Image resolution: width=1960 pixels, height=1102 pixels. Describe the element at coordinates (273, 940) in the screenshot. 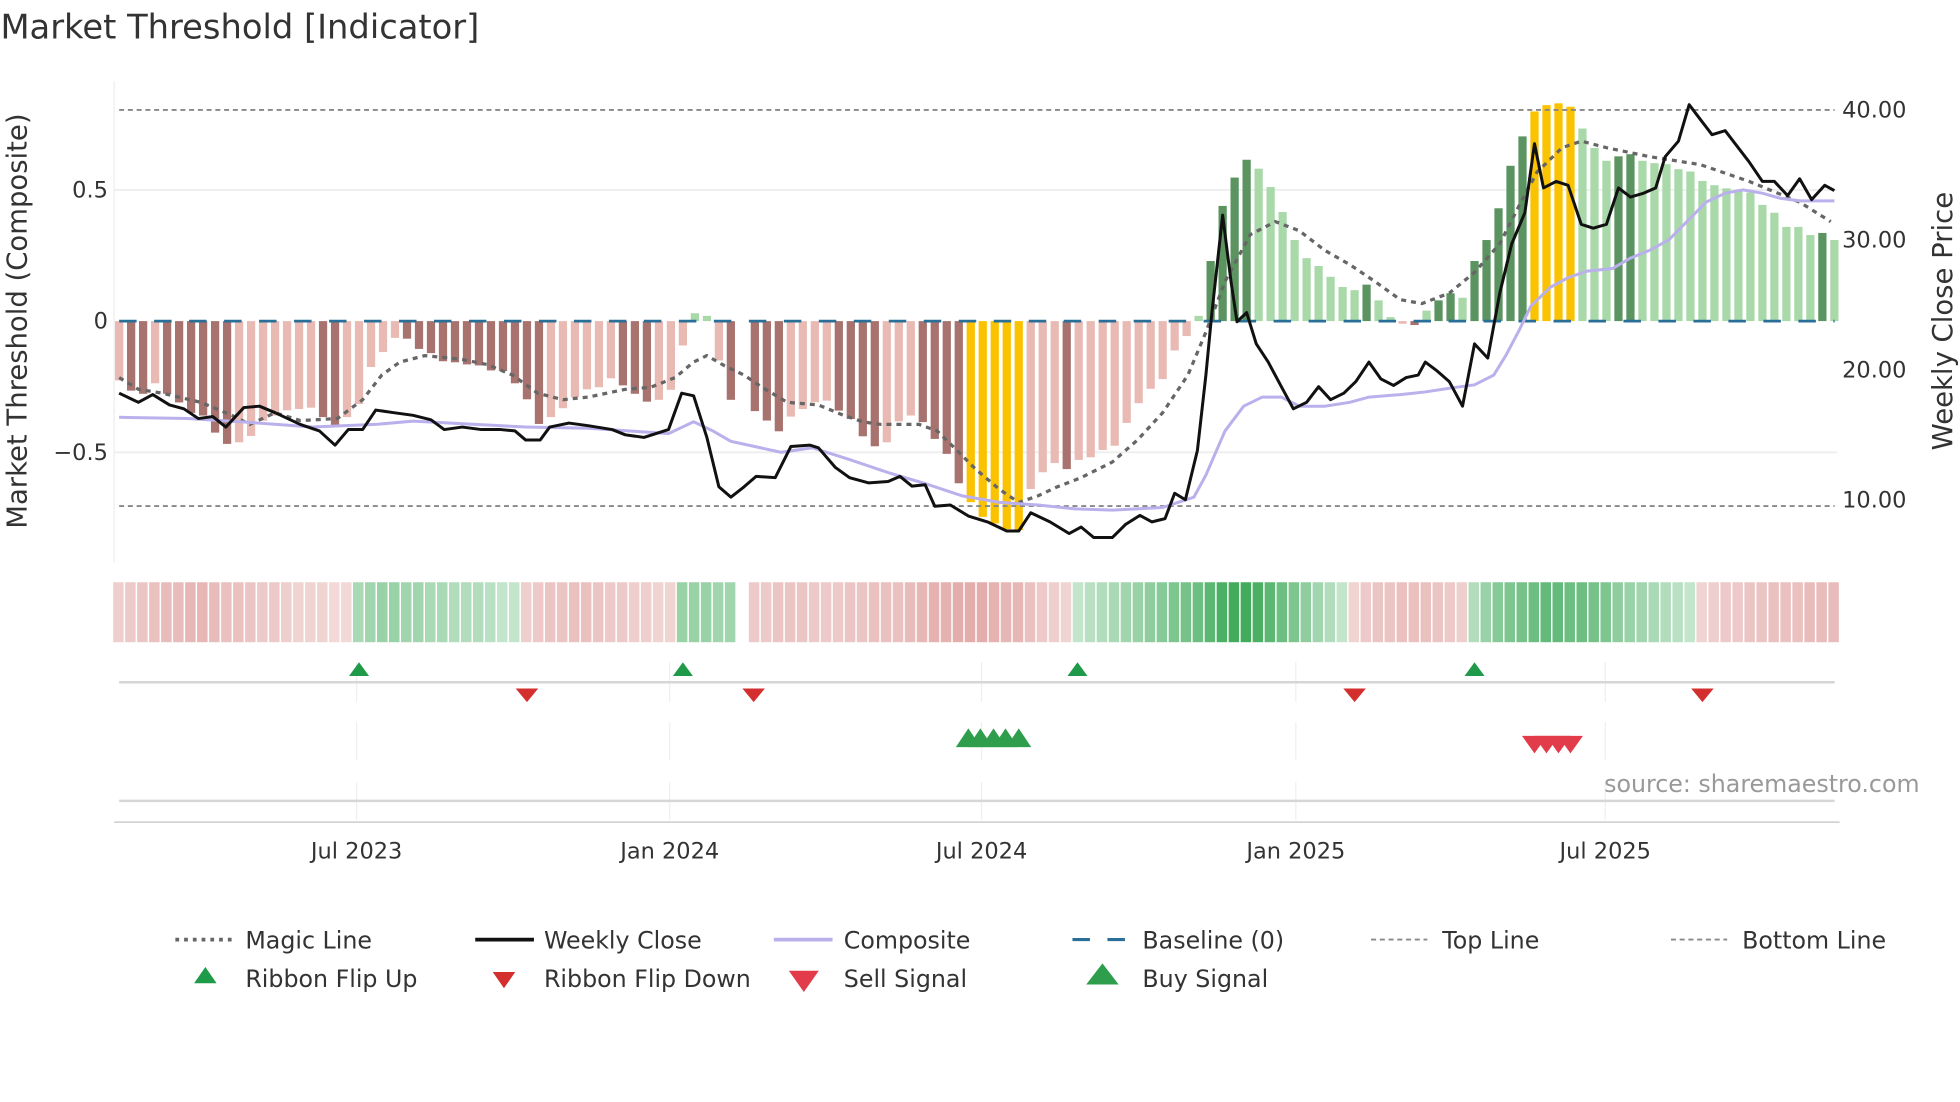

I see `legend-item-magic-line: Magic Line` at that location.